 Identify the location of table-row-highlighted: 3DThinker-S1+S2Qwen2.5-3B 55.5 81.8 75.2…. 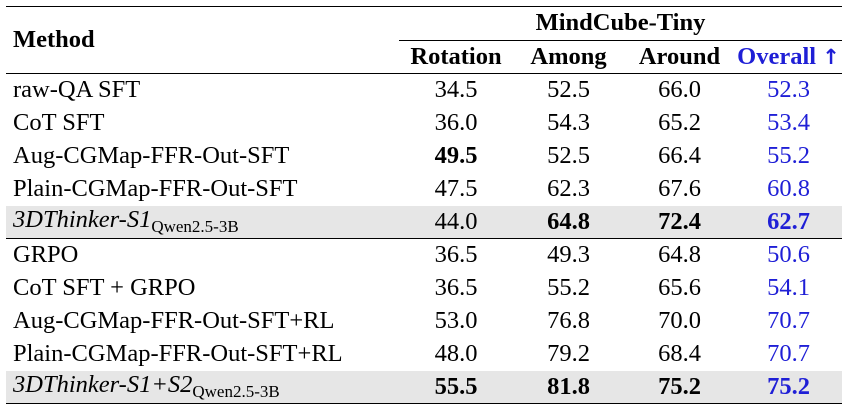
(424, 387).